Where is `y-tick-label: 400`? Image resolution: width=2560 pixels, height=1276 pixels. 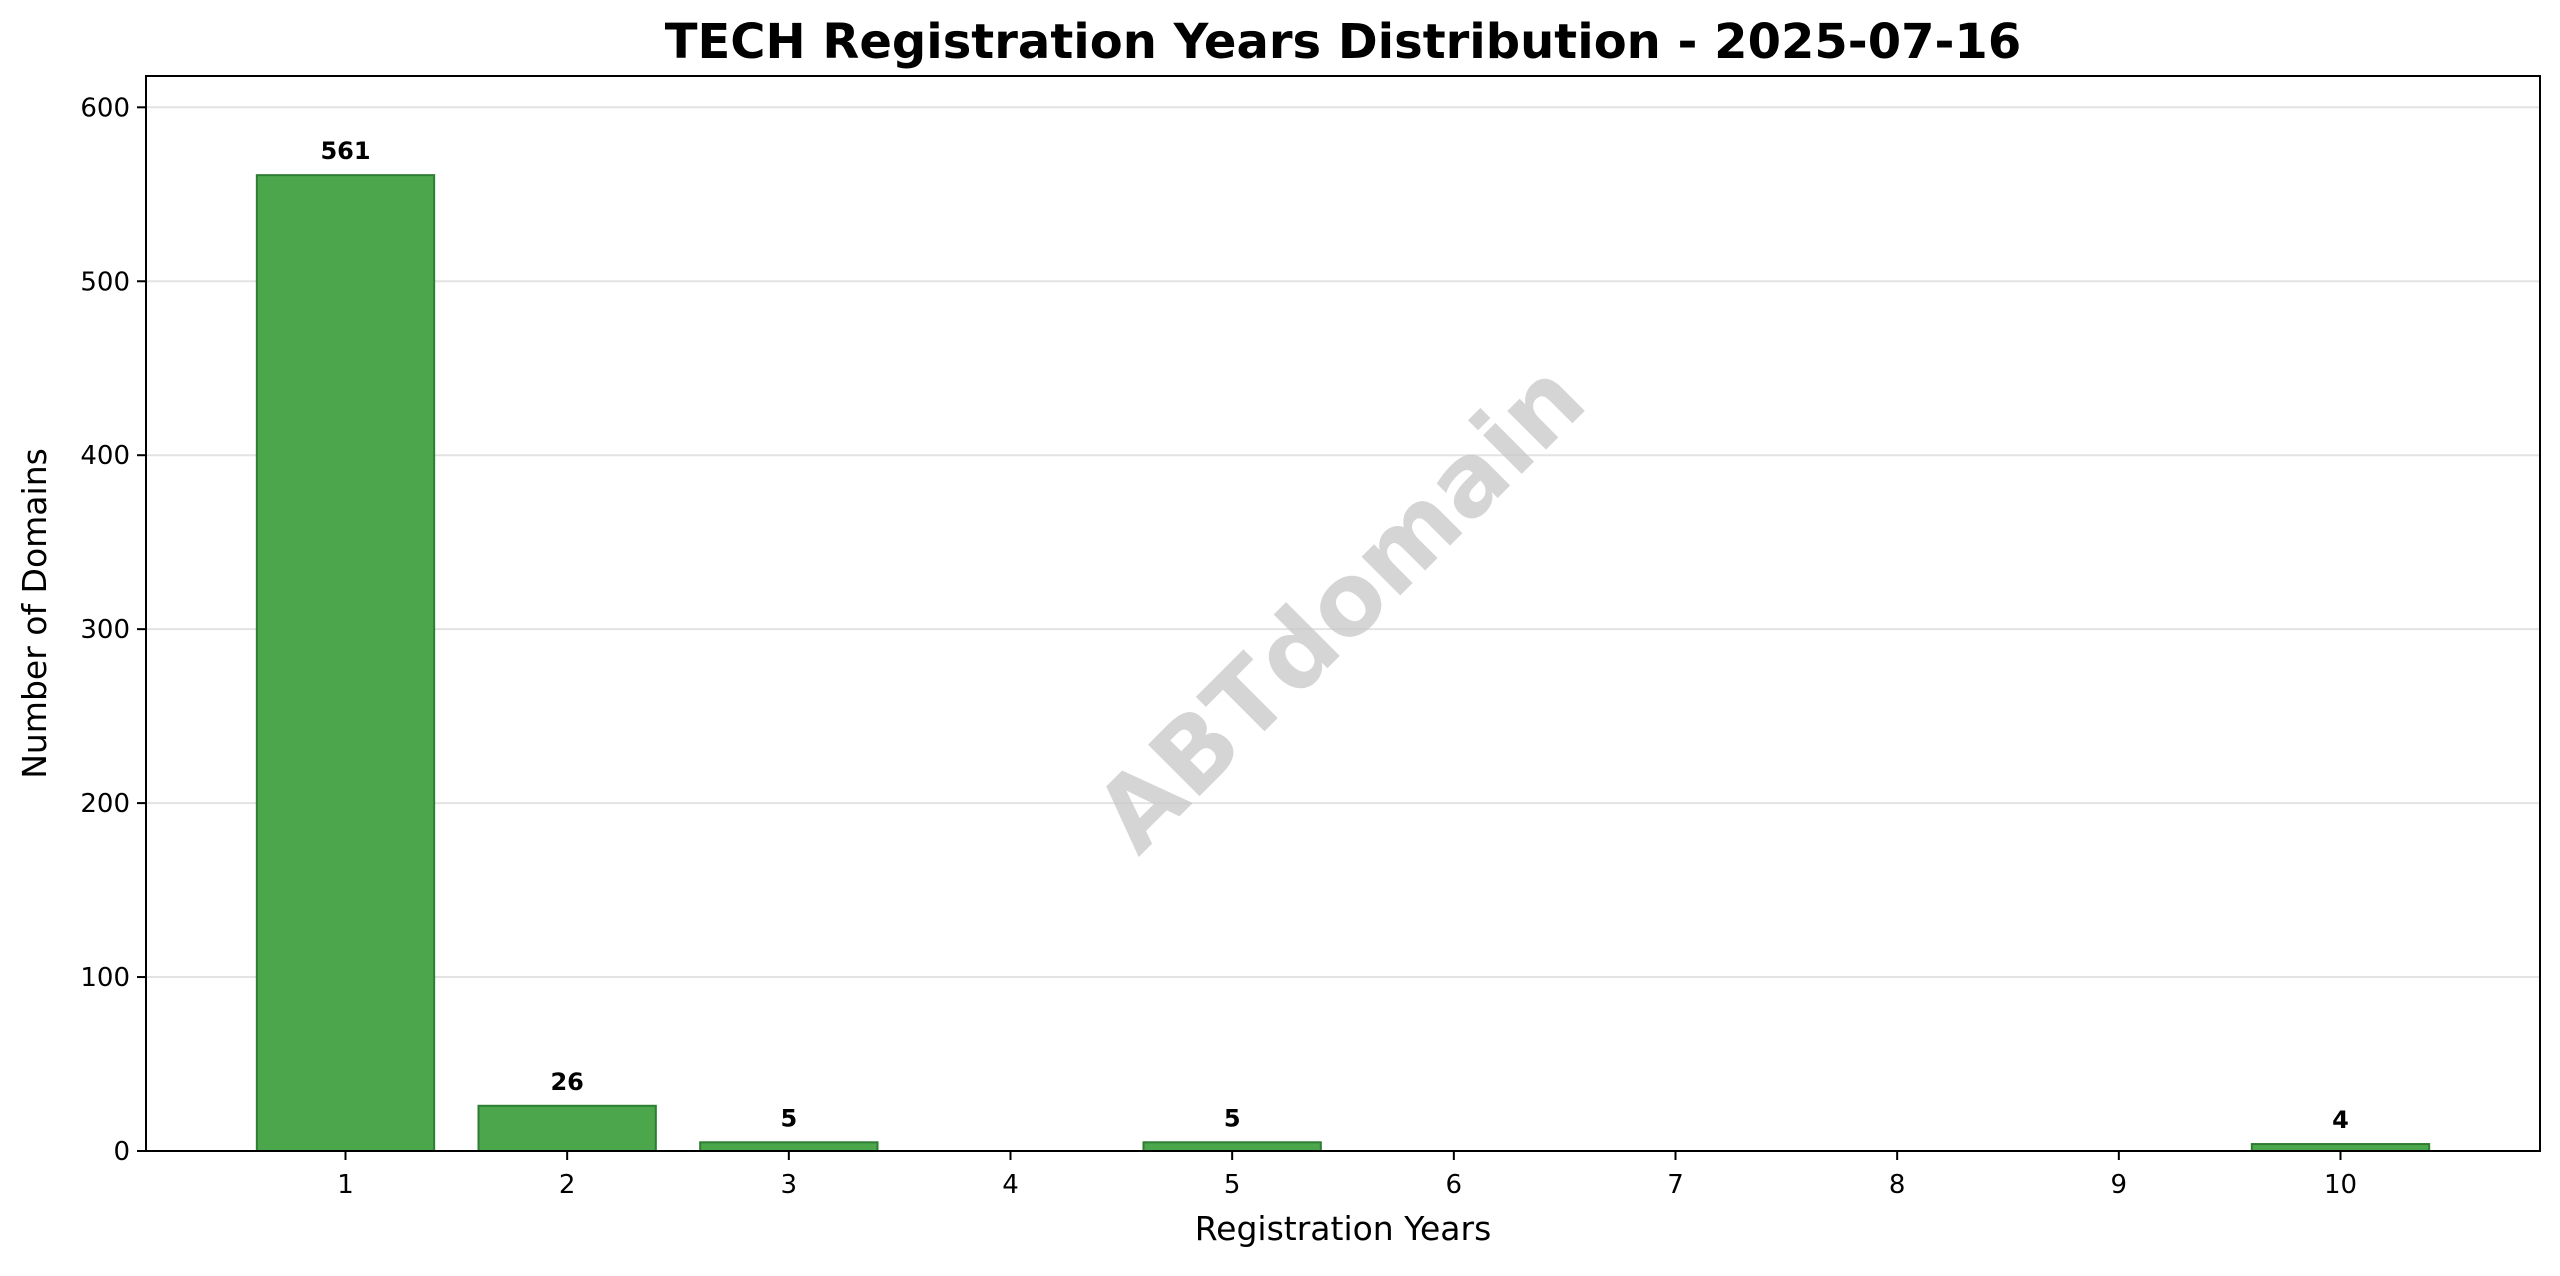
y-tick-label: 400 is located at coordinates (105, 456).